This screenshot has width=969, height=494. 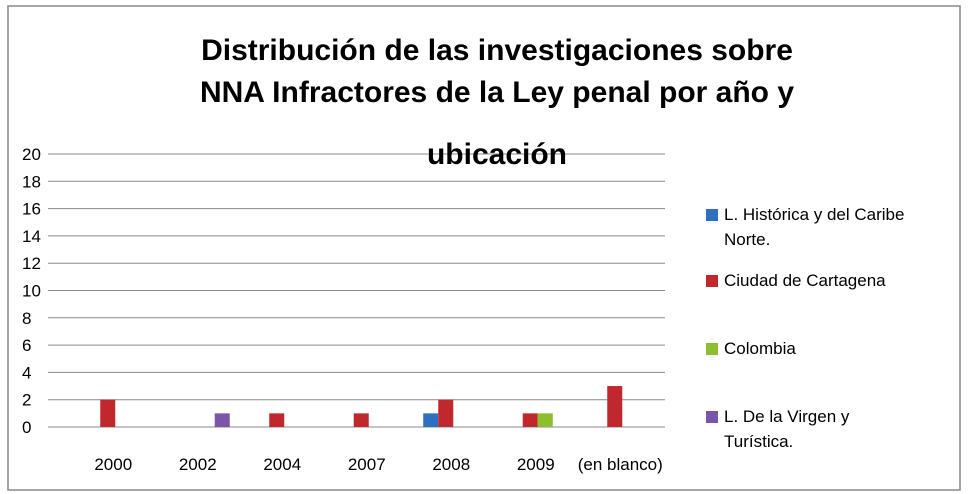 What do you see at coordinates (451, 464) in the screenshot?
I see `x-tick-label: 2008` at bounding box center [451, 464].